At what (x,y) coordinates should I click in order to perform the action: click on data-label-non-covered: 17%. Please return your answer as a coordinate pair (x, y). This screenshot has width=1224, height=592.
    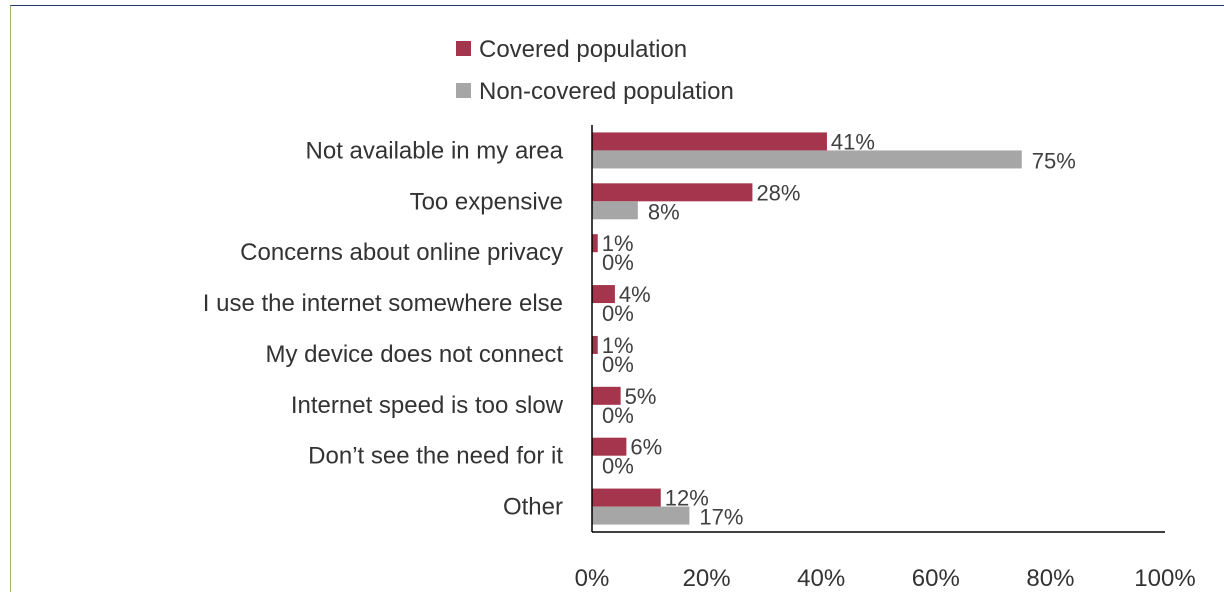
    Looking at the image, I should click on (721, 517).